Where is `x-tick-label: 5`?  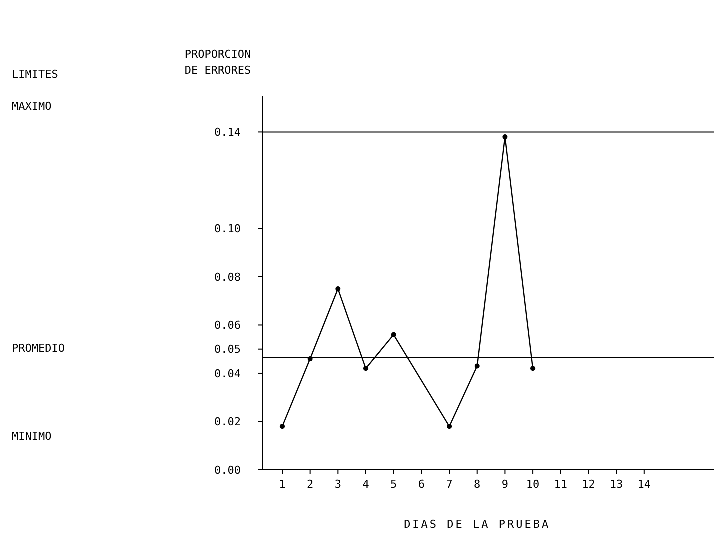
x-tick-label: 5 is located at coordinates (394, 484).